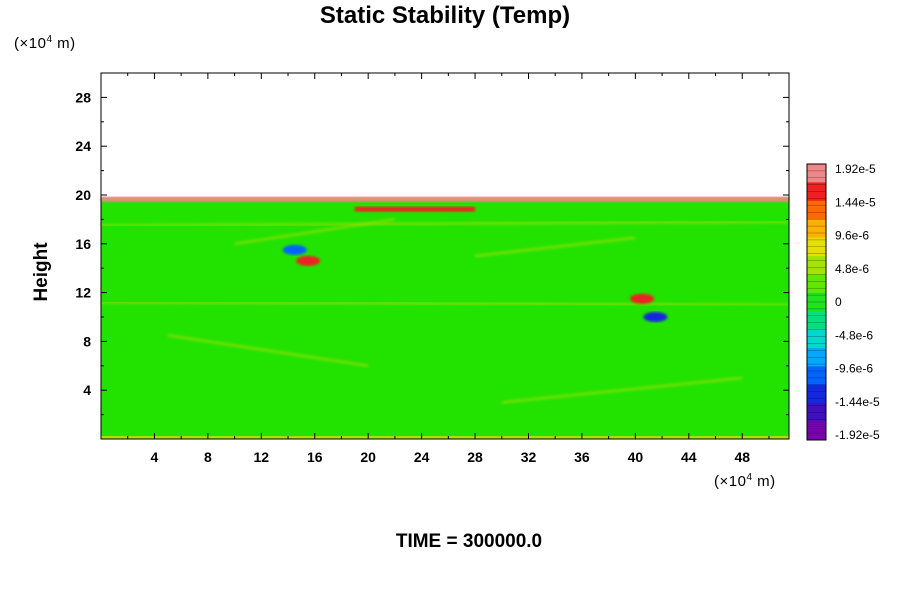  I want to click on x-tick-label: 48, so click(742, 457).